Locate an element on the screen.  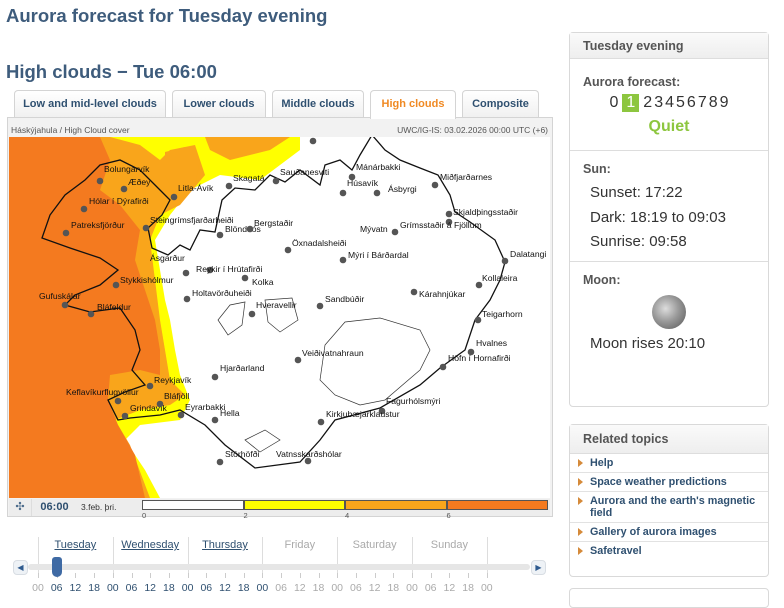
related-link: Aurora and the earth's magnetic field is located at coordinates (669, 507).